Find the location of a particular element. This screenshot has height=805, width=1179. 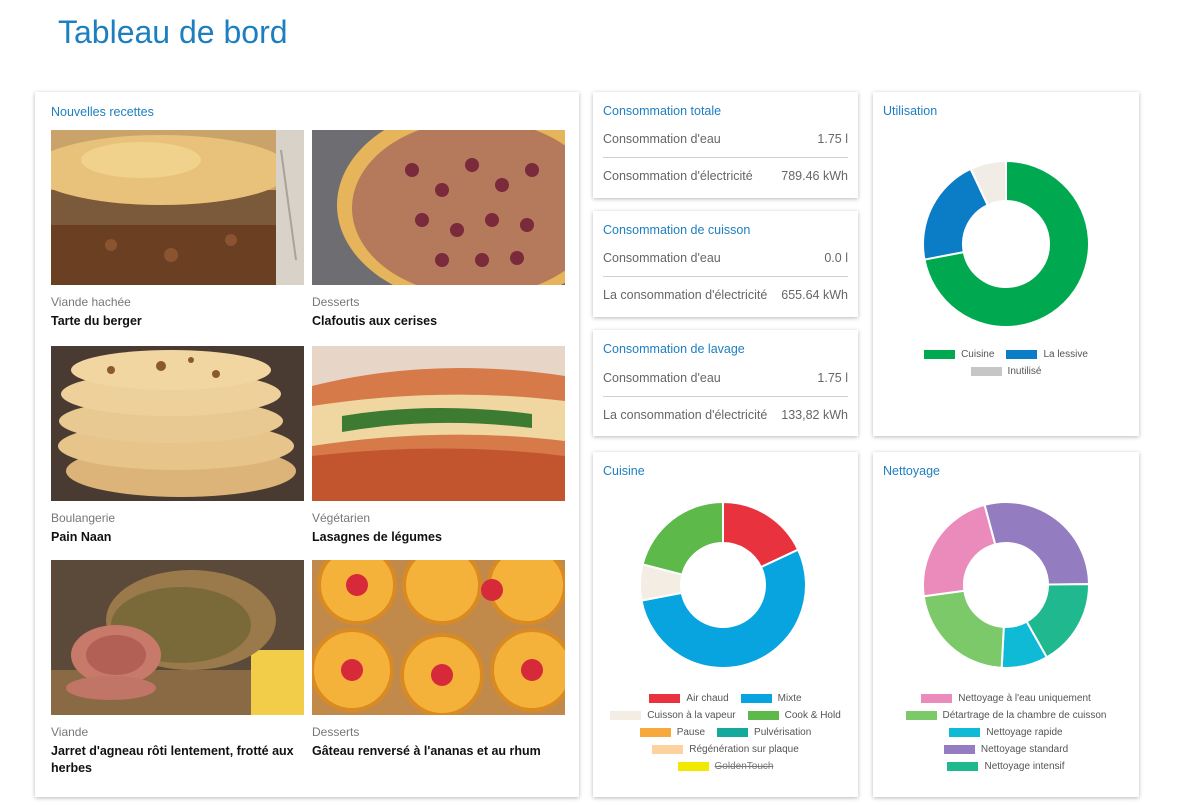

legend-item-nettoyage-a-l-eau-uniquement: Nettoyage à l'eau uniquement is located at coordinates (1006, 698).